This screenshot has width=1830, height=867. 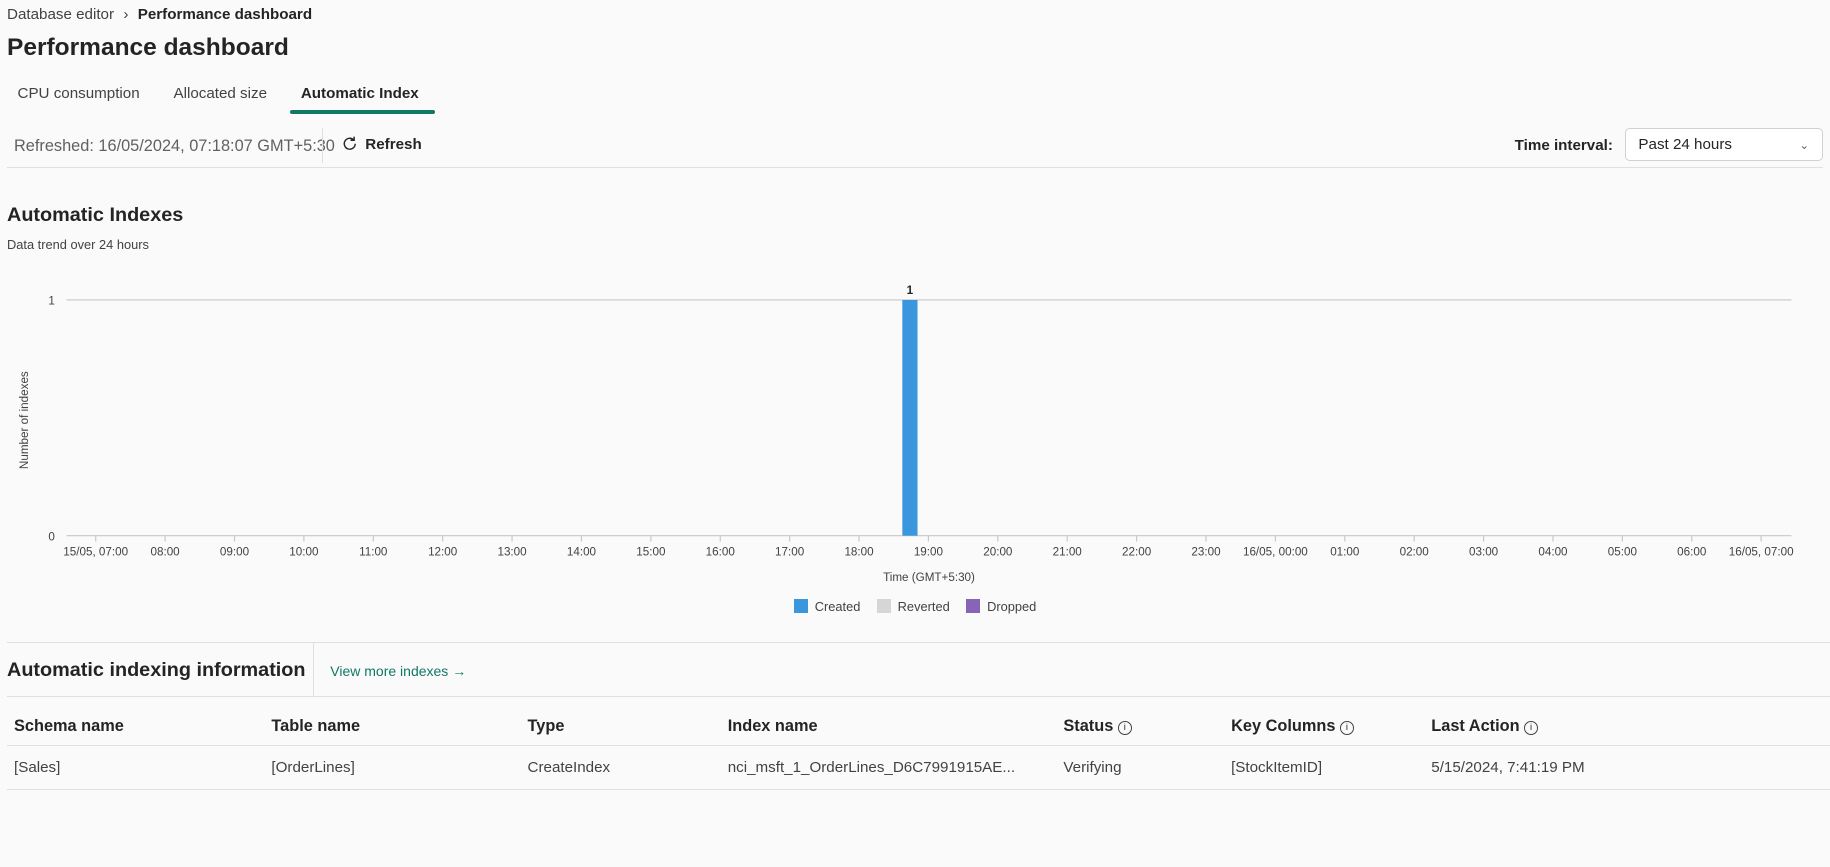 I want to click on column-label: Status, so click(x=1088, y=726).